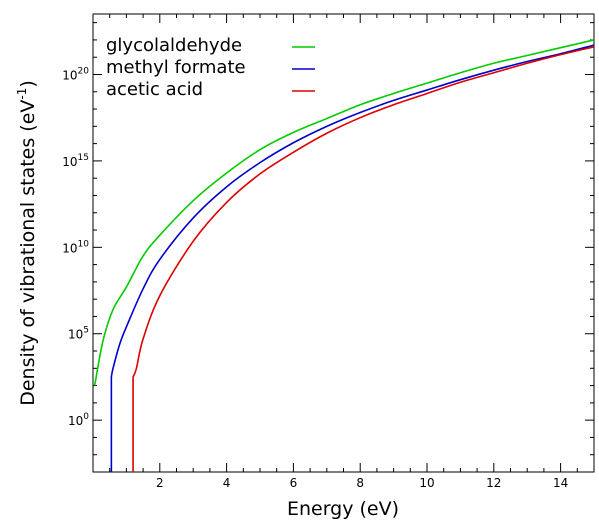  Describe the element at coordinates (360, 483) in the screenshot. I see `x-tick-label: 8` at that location.